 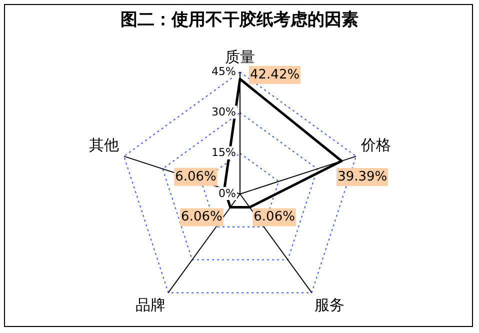 What do you see at coordinates (363, 176) in the screenshot?
I see `data-label: 39.39%` at bounding box center [363, 176].